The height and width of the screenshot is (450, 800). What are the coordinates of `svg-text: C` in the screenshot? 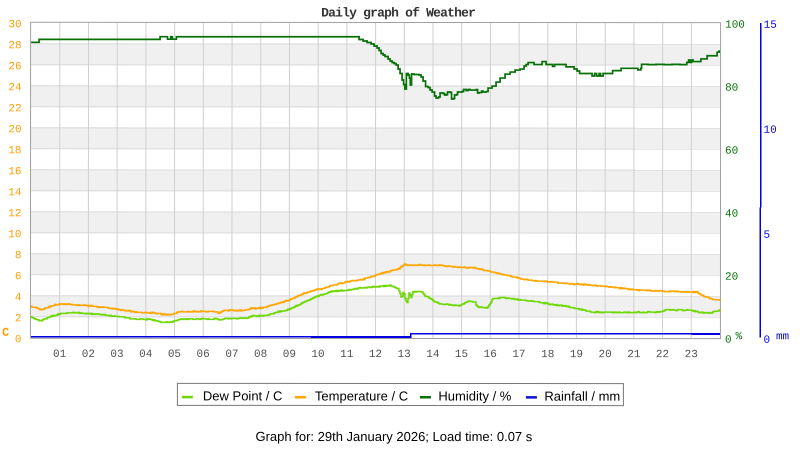 It's located at (5, 333).